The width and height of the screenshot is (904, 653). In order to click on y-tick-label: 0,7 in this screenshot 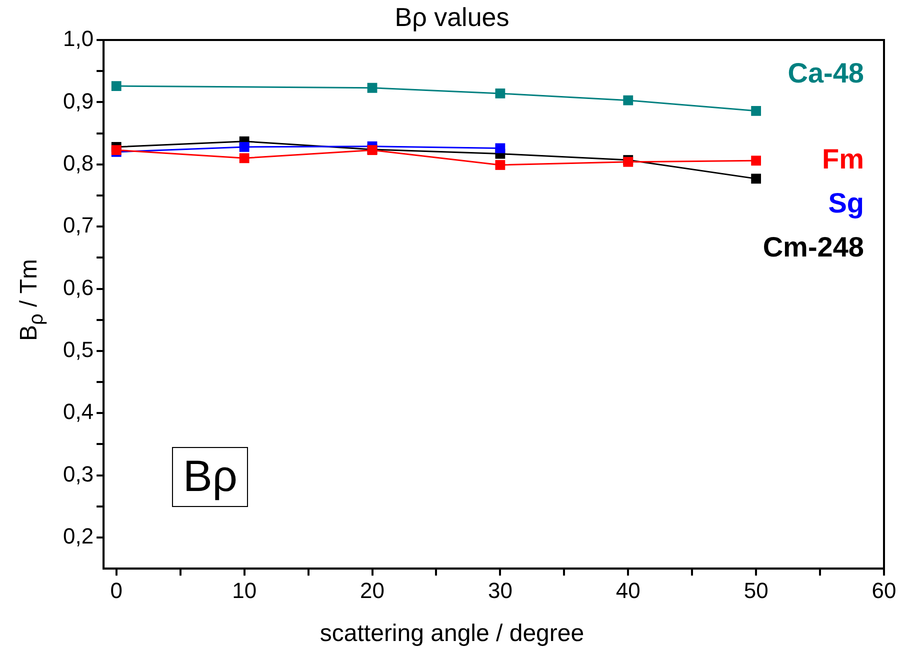, I will do `click(78, 225)`.